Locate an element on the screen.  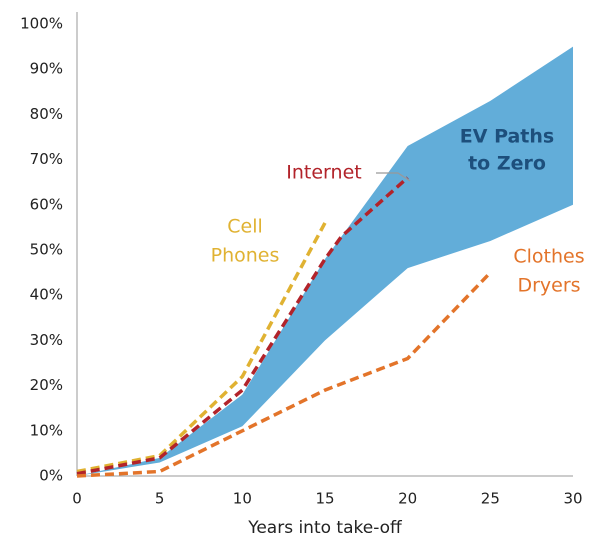
y-tick-label: 100% is located at coordinates (41, 24).